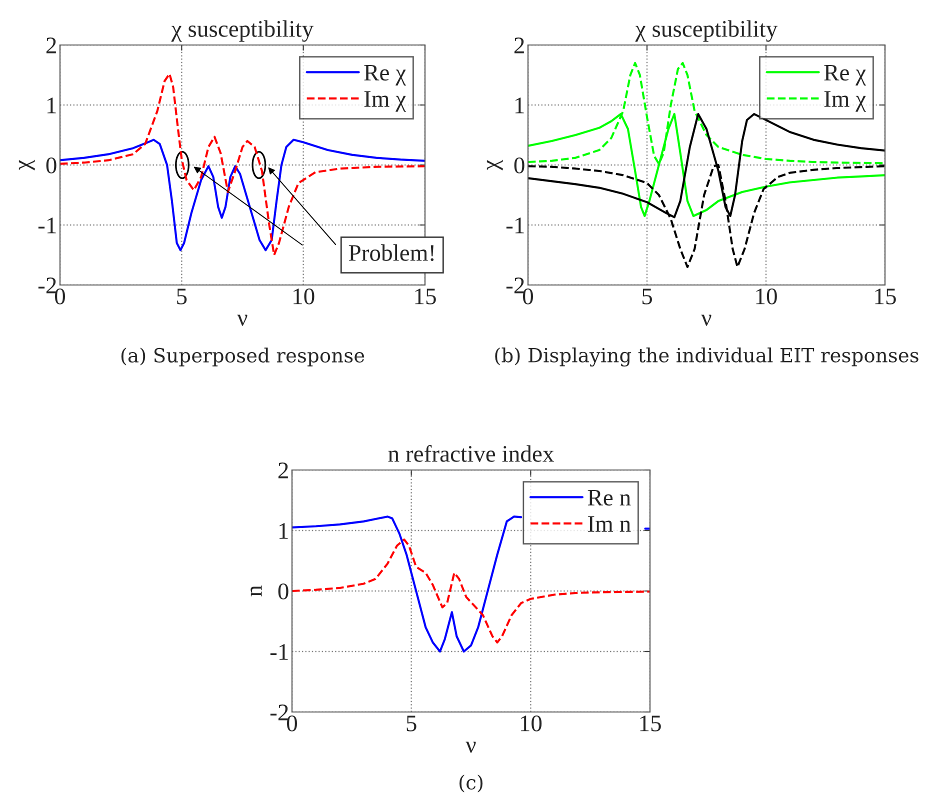 The image size is (935, 811). What do you see at coordinates (391, 253) in the screenshot?
I see `annotation: Problem!` at bounding box center [391, 253].